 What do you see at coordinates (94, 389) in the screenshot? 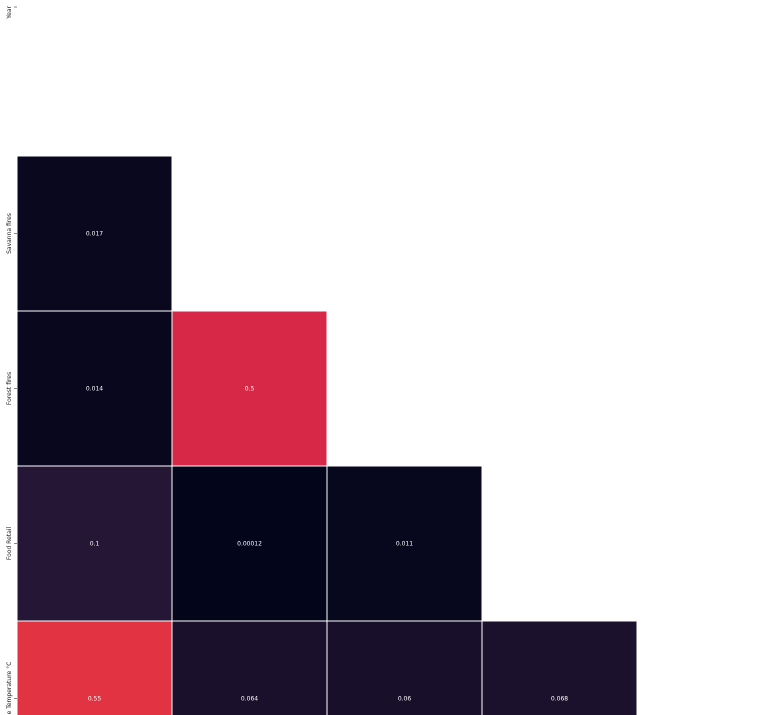
I see `cell-value-label: 0.014` at bounding box center [94, 389].